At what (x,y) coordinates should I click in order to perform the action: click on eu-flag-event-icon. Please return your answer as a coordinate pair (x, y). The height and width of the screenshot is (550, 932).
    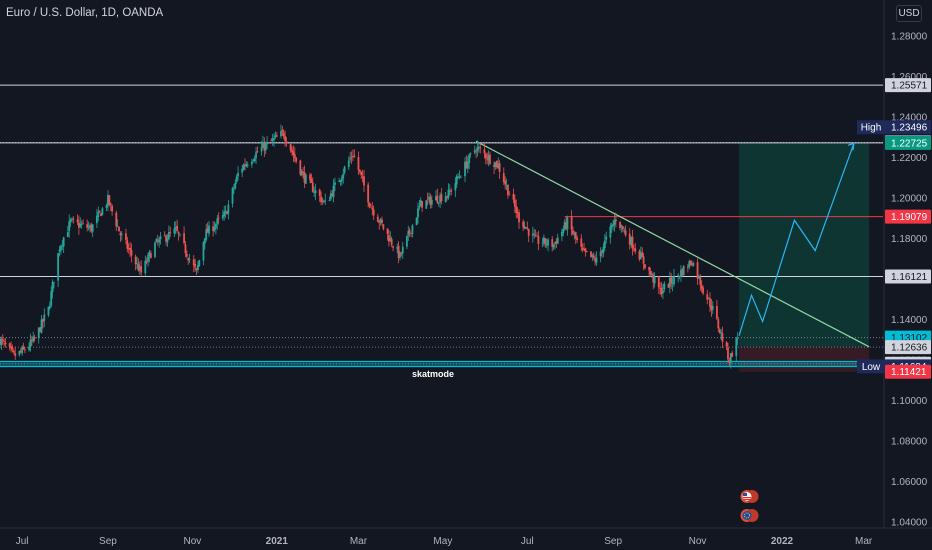
    Looking at the image, I should click on (751, 515).